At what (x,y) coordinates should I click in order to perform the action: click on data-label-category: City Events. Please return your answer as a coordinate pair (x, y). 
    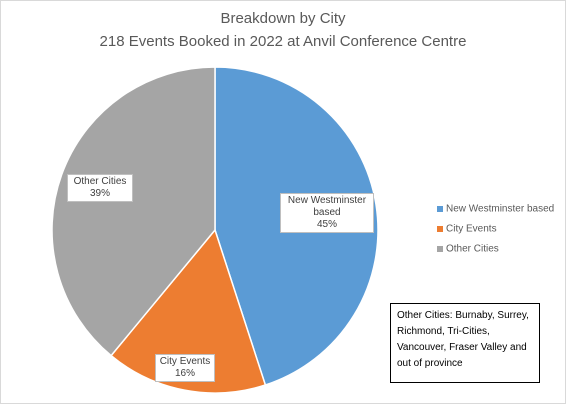
    Looking at the image, I should click on (185, 361).